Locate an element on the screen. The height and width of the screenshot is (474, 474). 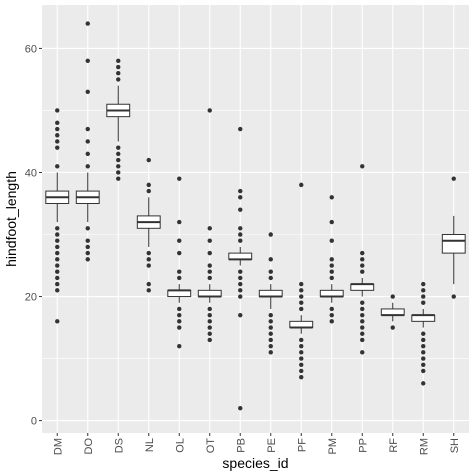
box-OT is located at coordinates (209, 225).